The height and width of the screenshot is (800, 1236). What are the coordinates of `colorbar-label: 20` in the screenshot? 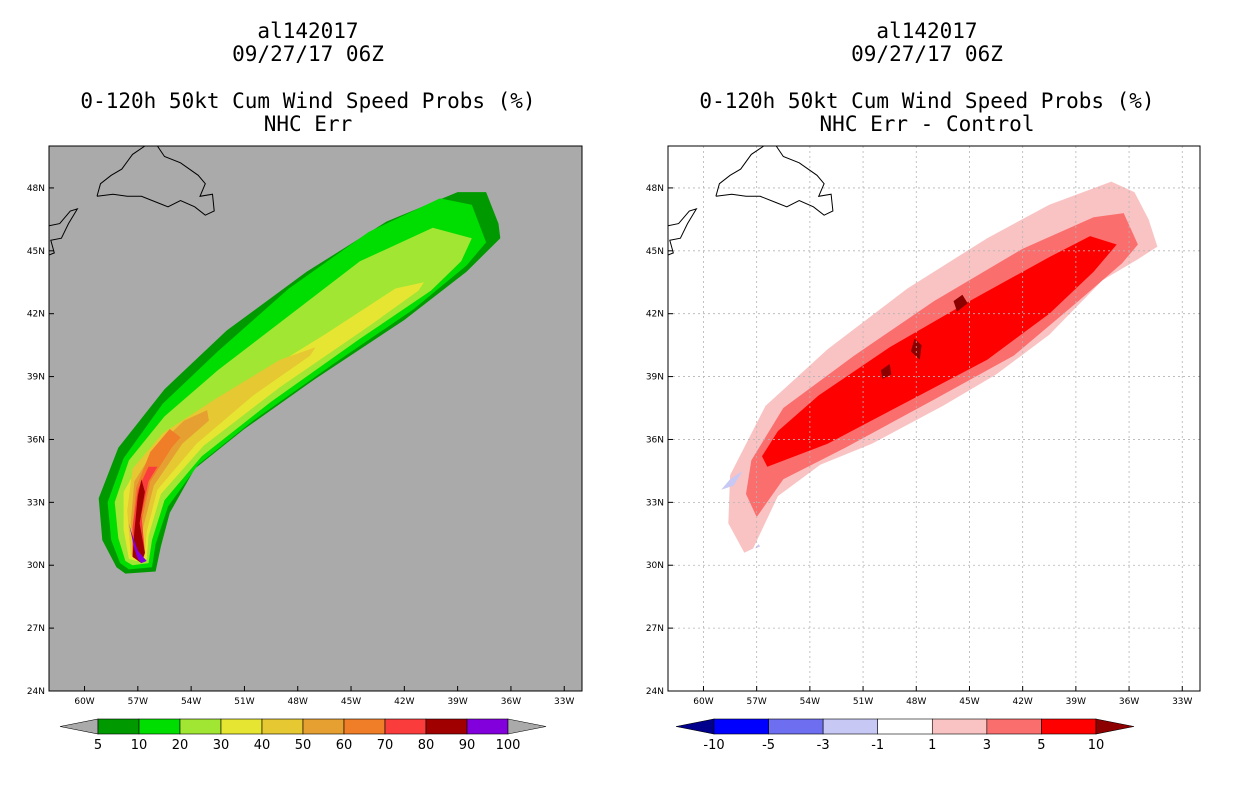 It's located at (180, 745).